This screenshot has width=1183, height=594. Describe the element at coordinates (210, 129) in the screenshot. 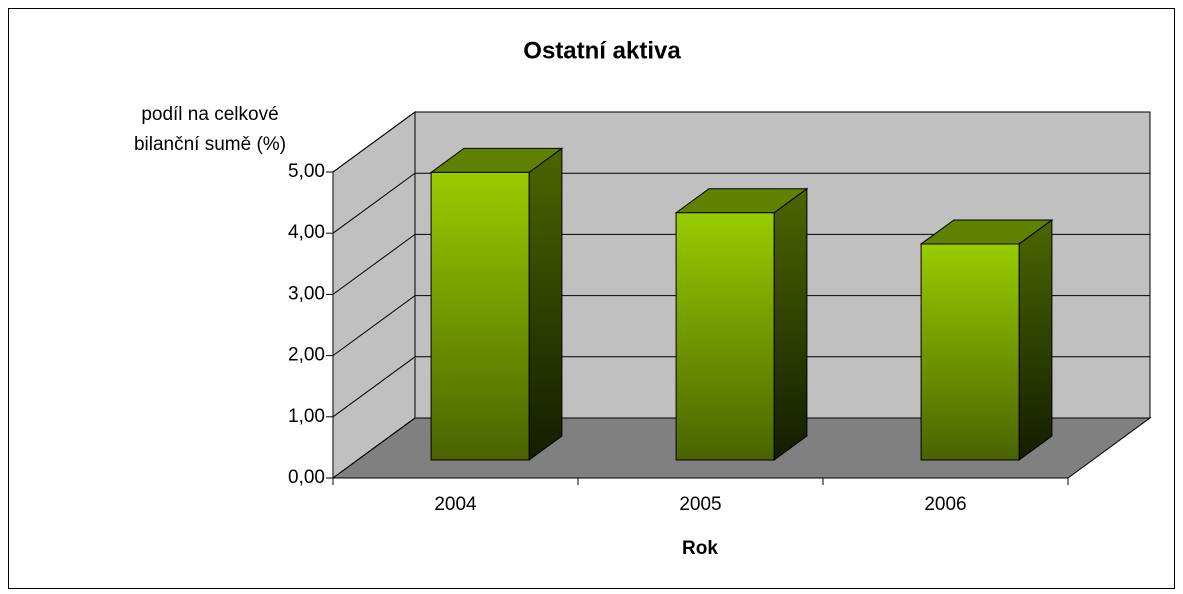

I see `y-axis-title: podíl na celkové bilanční sumě (%)` at that location.